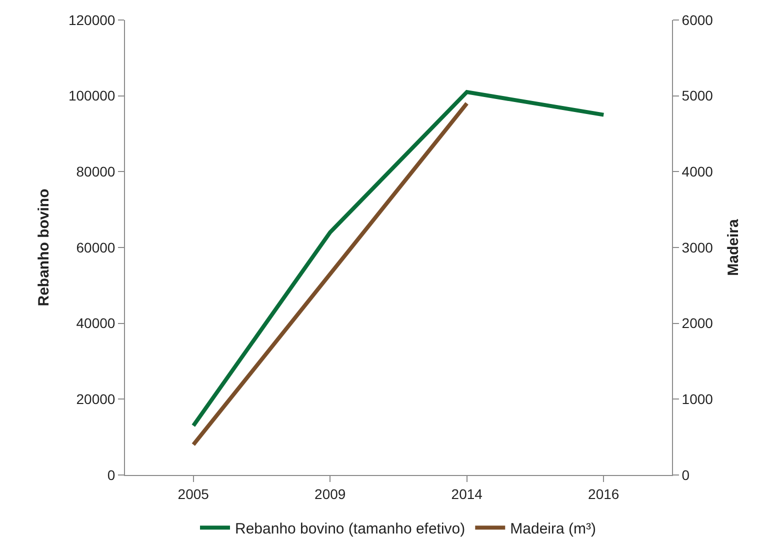 Image resolution: width=774 pixels, height=556 pixels. What do you see at coordinates (467, 494) in the screenshot?
I see `x-tick-label: 2014` at bounding box center [467, 494].